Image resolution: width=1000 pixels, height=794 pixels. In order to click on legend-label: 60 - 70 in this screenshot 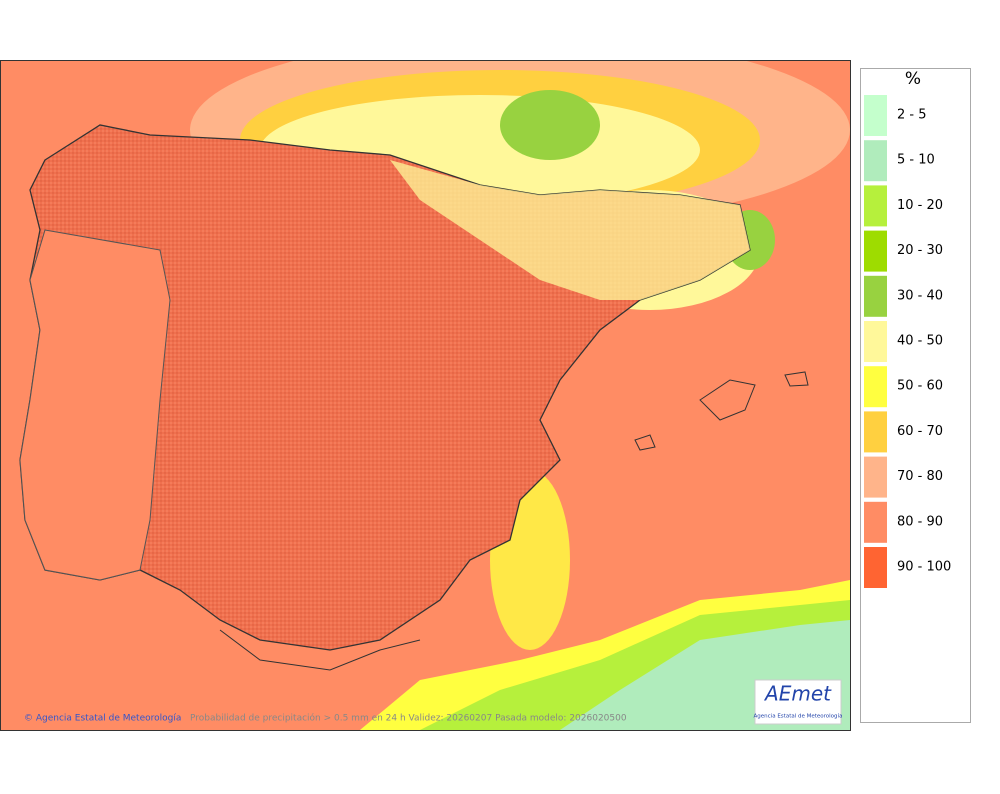, I will do `click(920, 431)`.